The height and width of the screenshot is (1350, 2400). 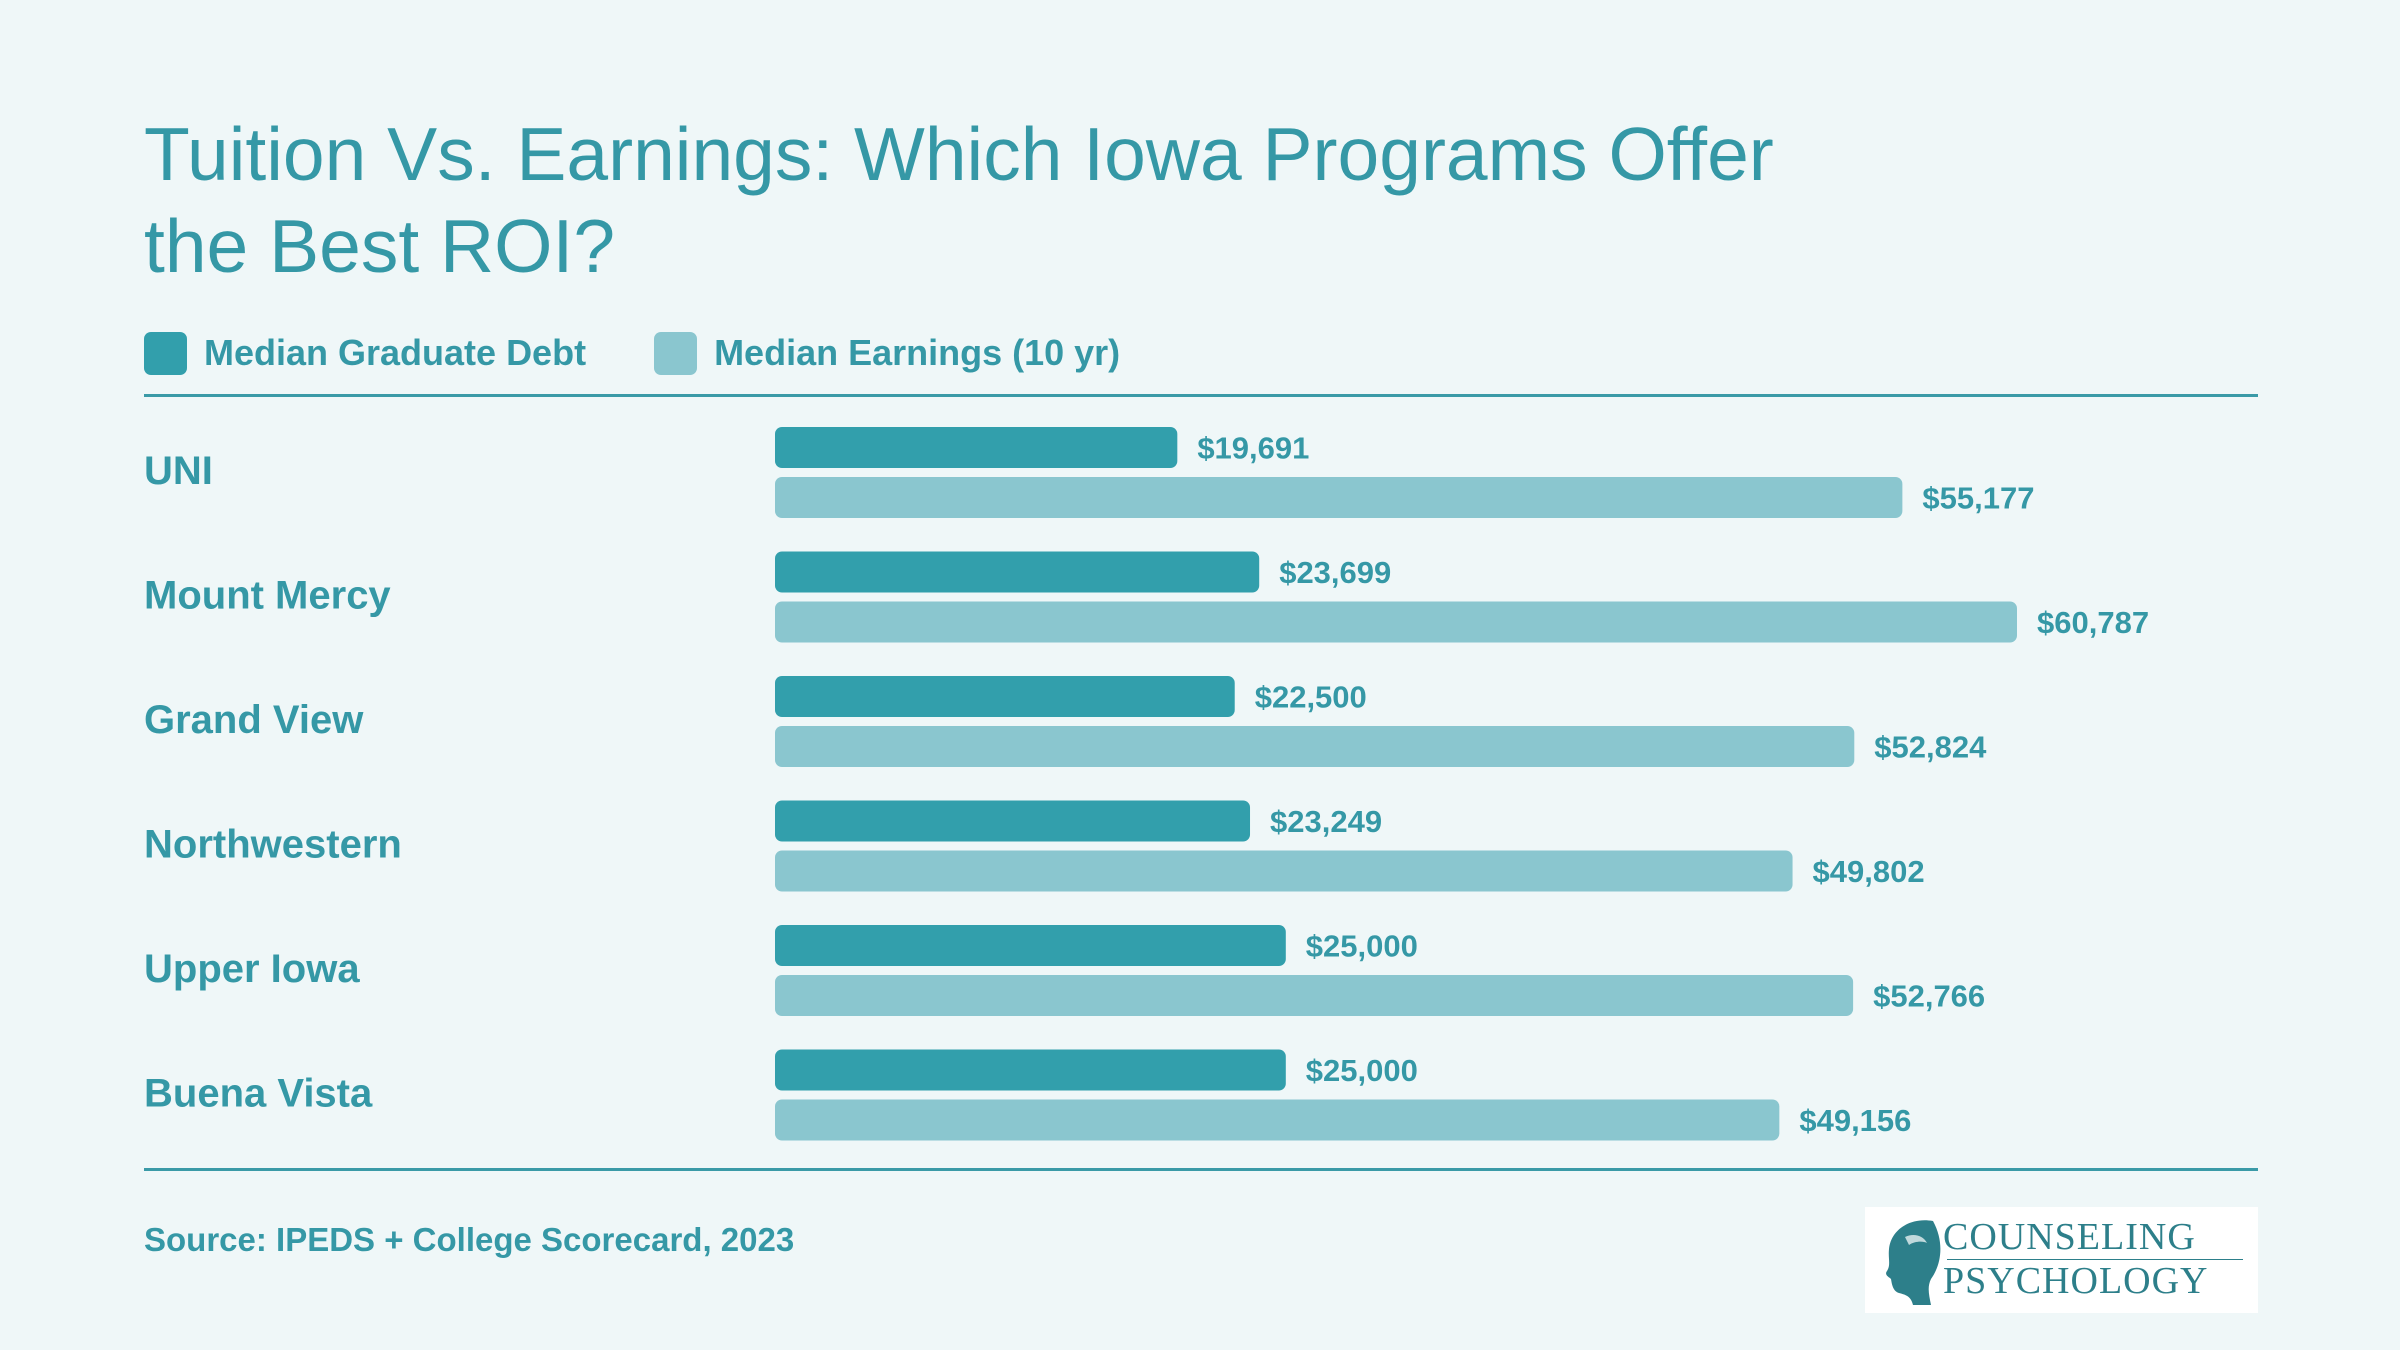 What do you see at coordinates (273, 845) in the screenshot?
I see `category-label-northwestern: Northwestern` at bounding box center [273, 845].